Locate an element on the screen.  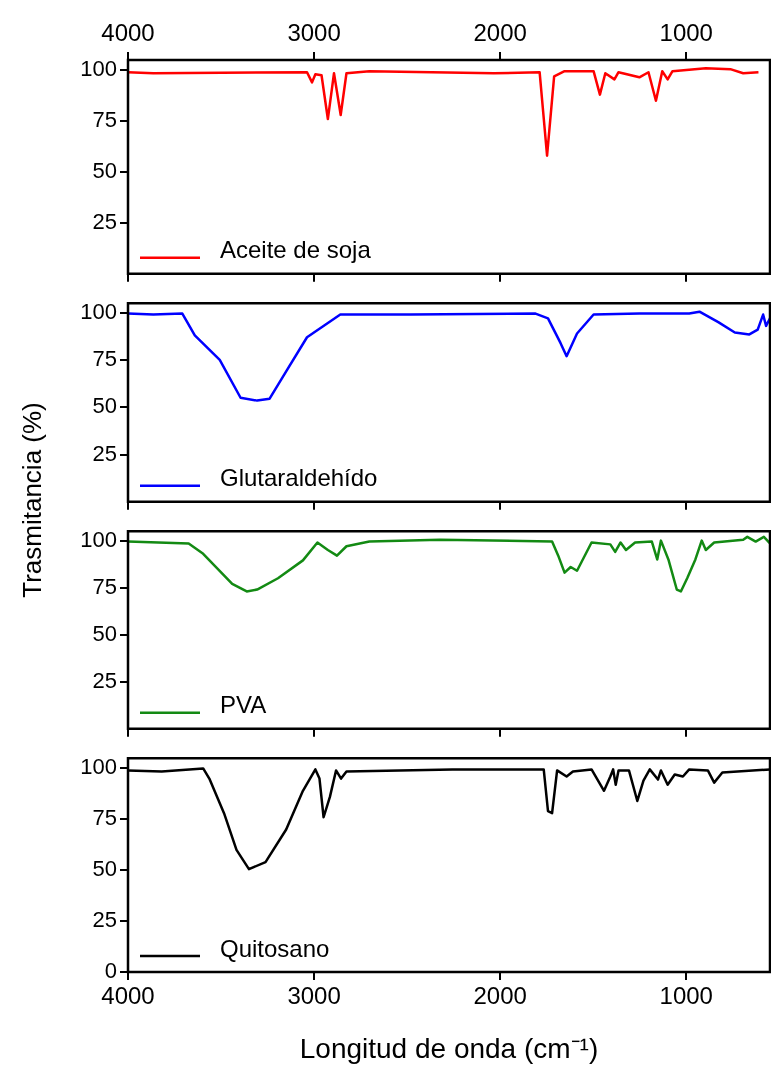
legend-label: PVA is located at coordinates (243, 705).